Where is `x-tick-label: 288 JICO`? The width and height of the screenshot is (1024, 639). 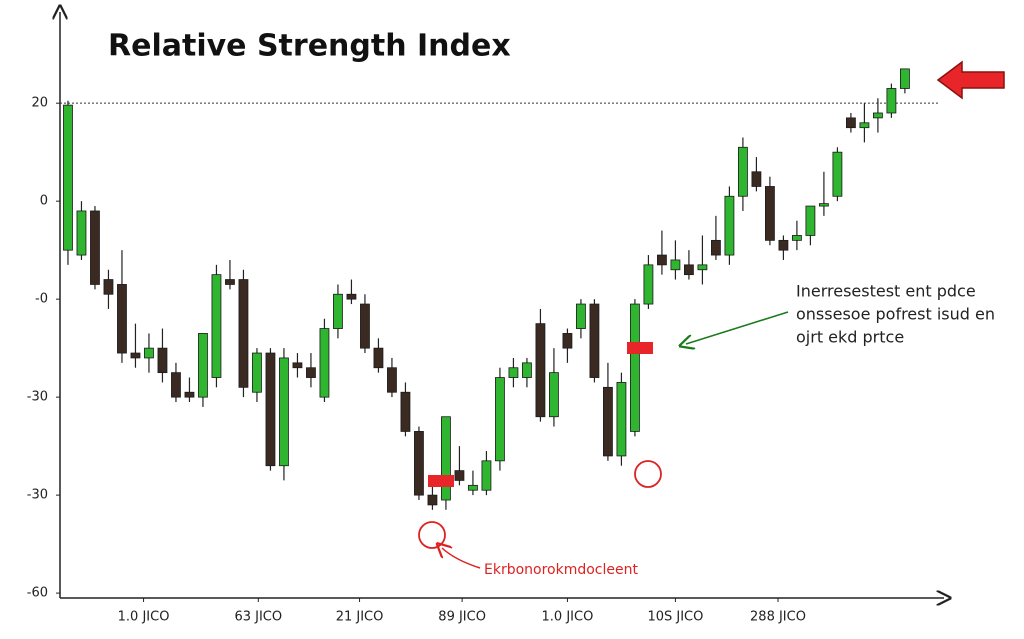
x-tick-label: 288 JICO is located at coordinates (778, 617).